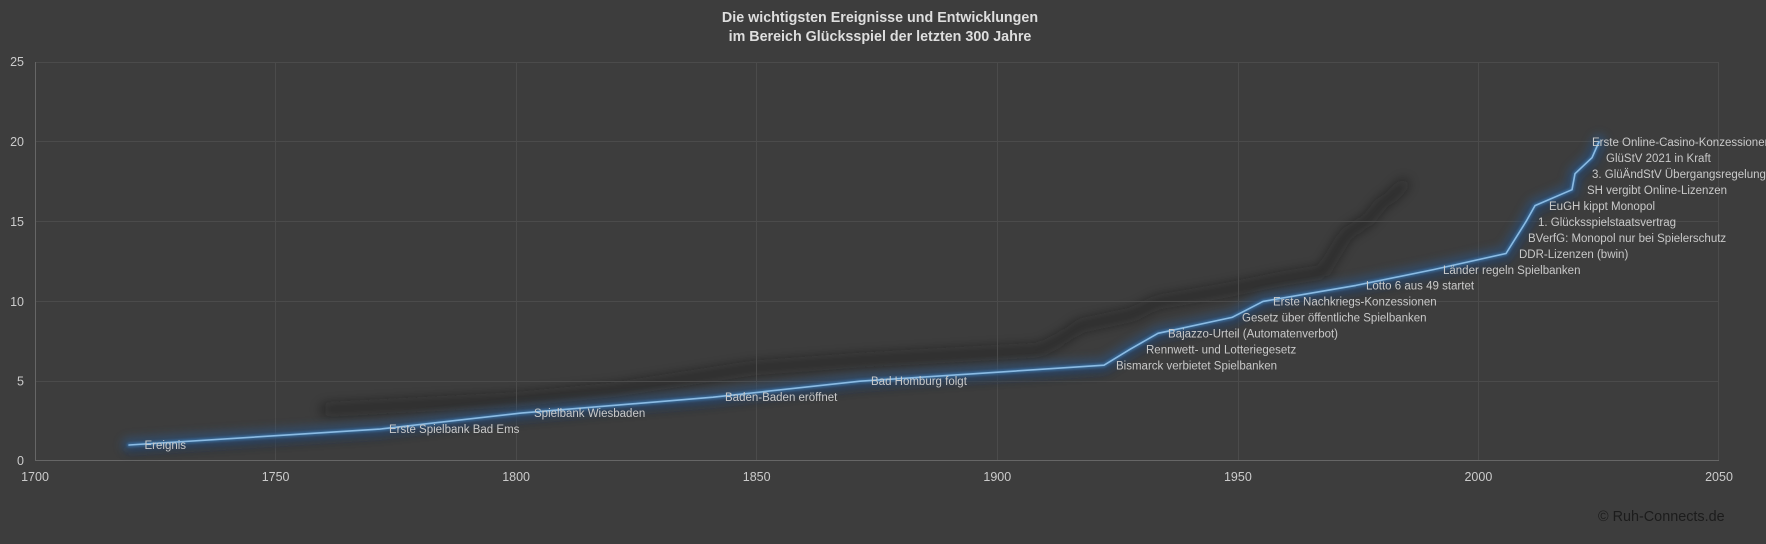 The height and width of the screenshot is (544, 1766). What do you see at coordinates (1659, 159) in the screenshot?
I see `svg-text: GlüStV 2021 in Kraft` at bounding box center [1659, 159].